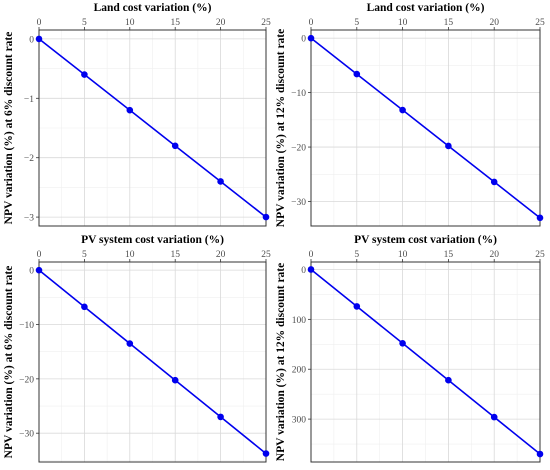  I want to click on y-tick-label: −1, so click(29, 100).